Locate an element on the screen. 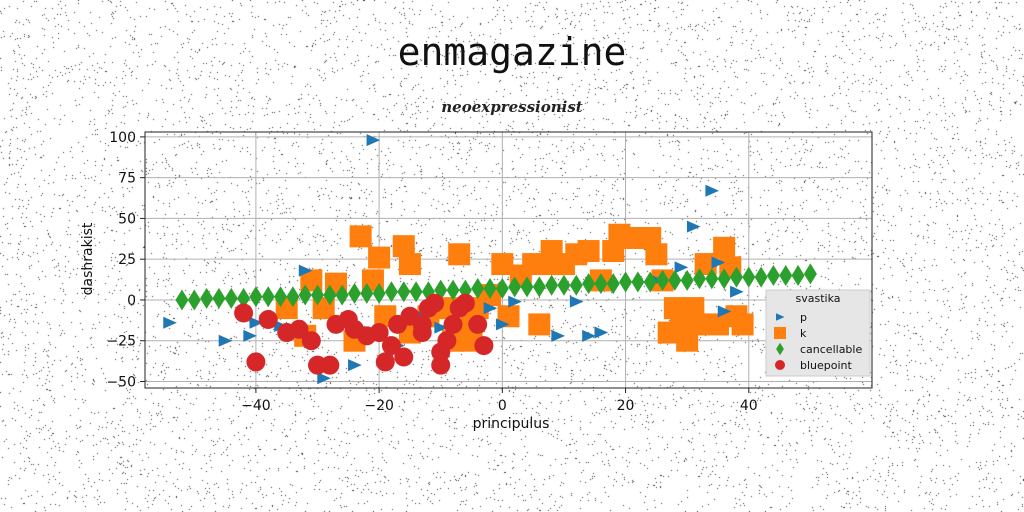 The image size is (1024, 512). legend-label-bluepoint: bluepoint is located at coordinates (826, 365).